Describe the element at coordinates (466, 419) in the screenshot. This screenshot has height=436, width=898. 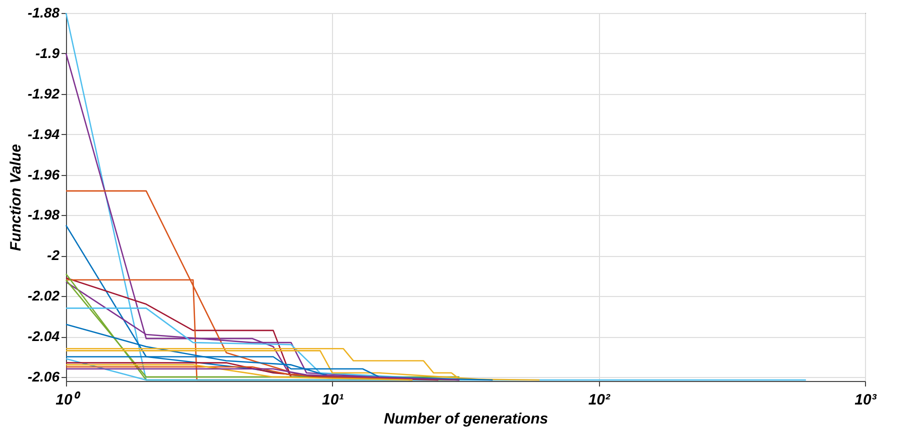
I see `x-axis-title: Number of generations` at that location.